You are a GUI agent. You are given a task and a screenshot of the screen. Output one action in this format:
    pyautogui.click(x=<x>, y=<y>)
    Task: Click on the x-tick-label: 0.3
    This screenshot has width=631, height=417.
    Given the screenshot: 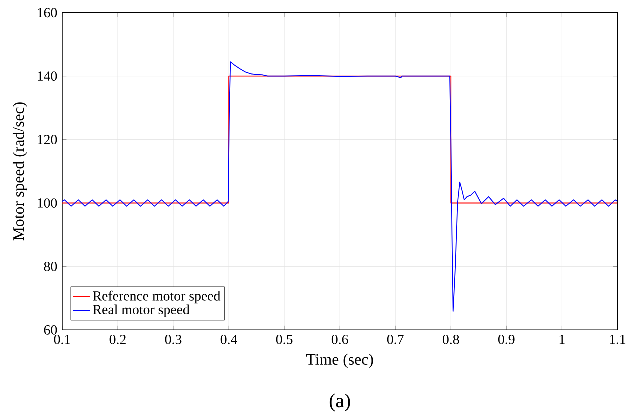 What is the action you would take?
    pyautogui.click(x=173, y=339)
    